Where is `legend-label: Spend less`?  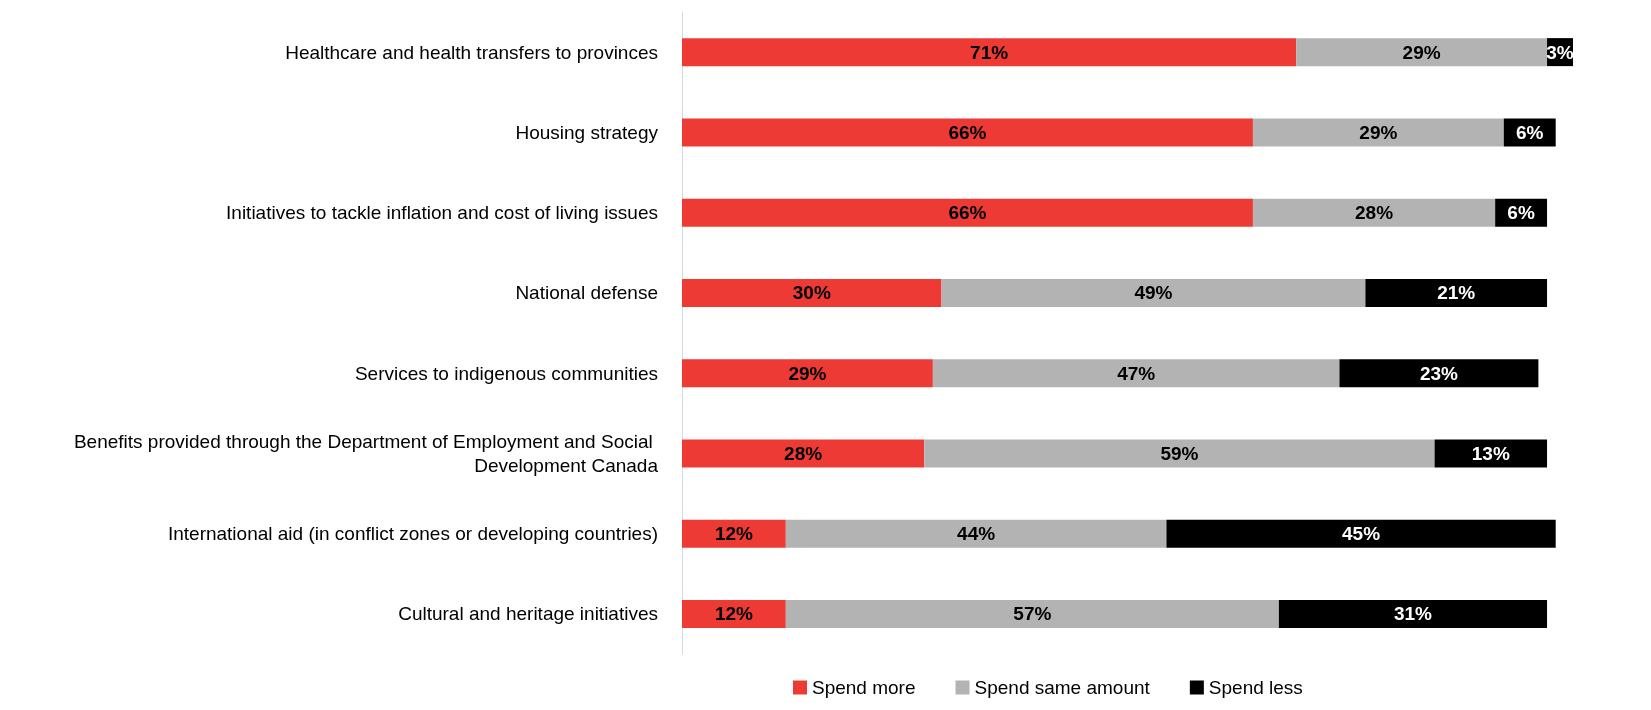 legend-label: Spend less is located at coordinates (1255, 687).